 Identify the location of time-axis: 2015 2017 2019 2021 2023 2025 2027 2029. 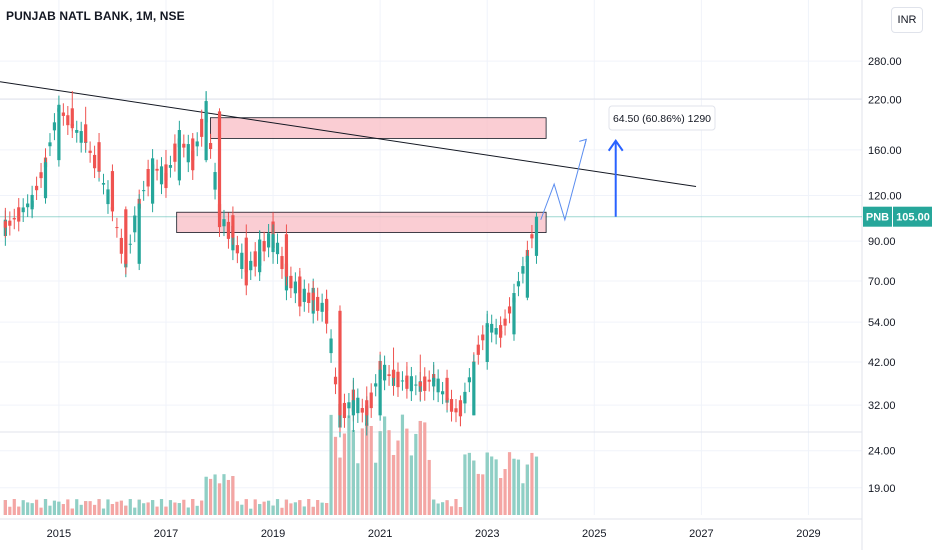
(434, 534).